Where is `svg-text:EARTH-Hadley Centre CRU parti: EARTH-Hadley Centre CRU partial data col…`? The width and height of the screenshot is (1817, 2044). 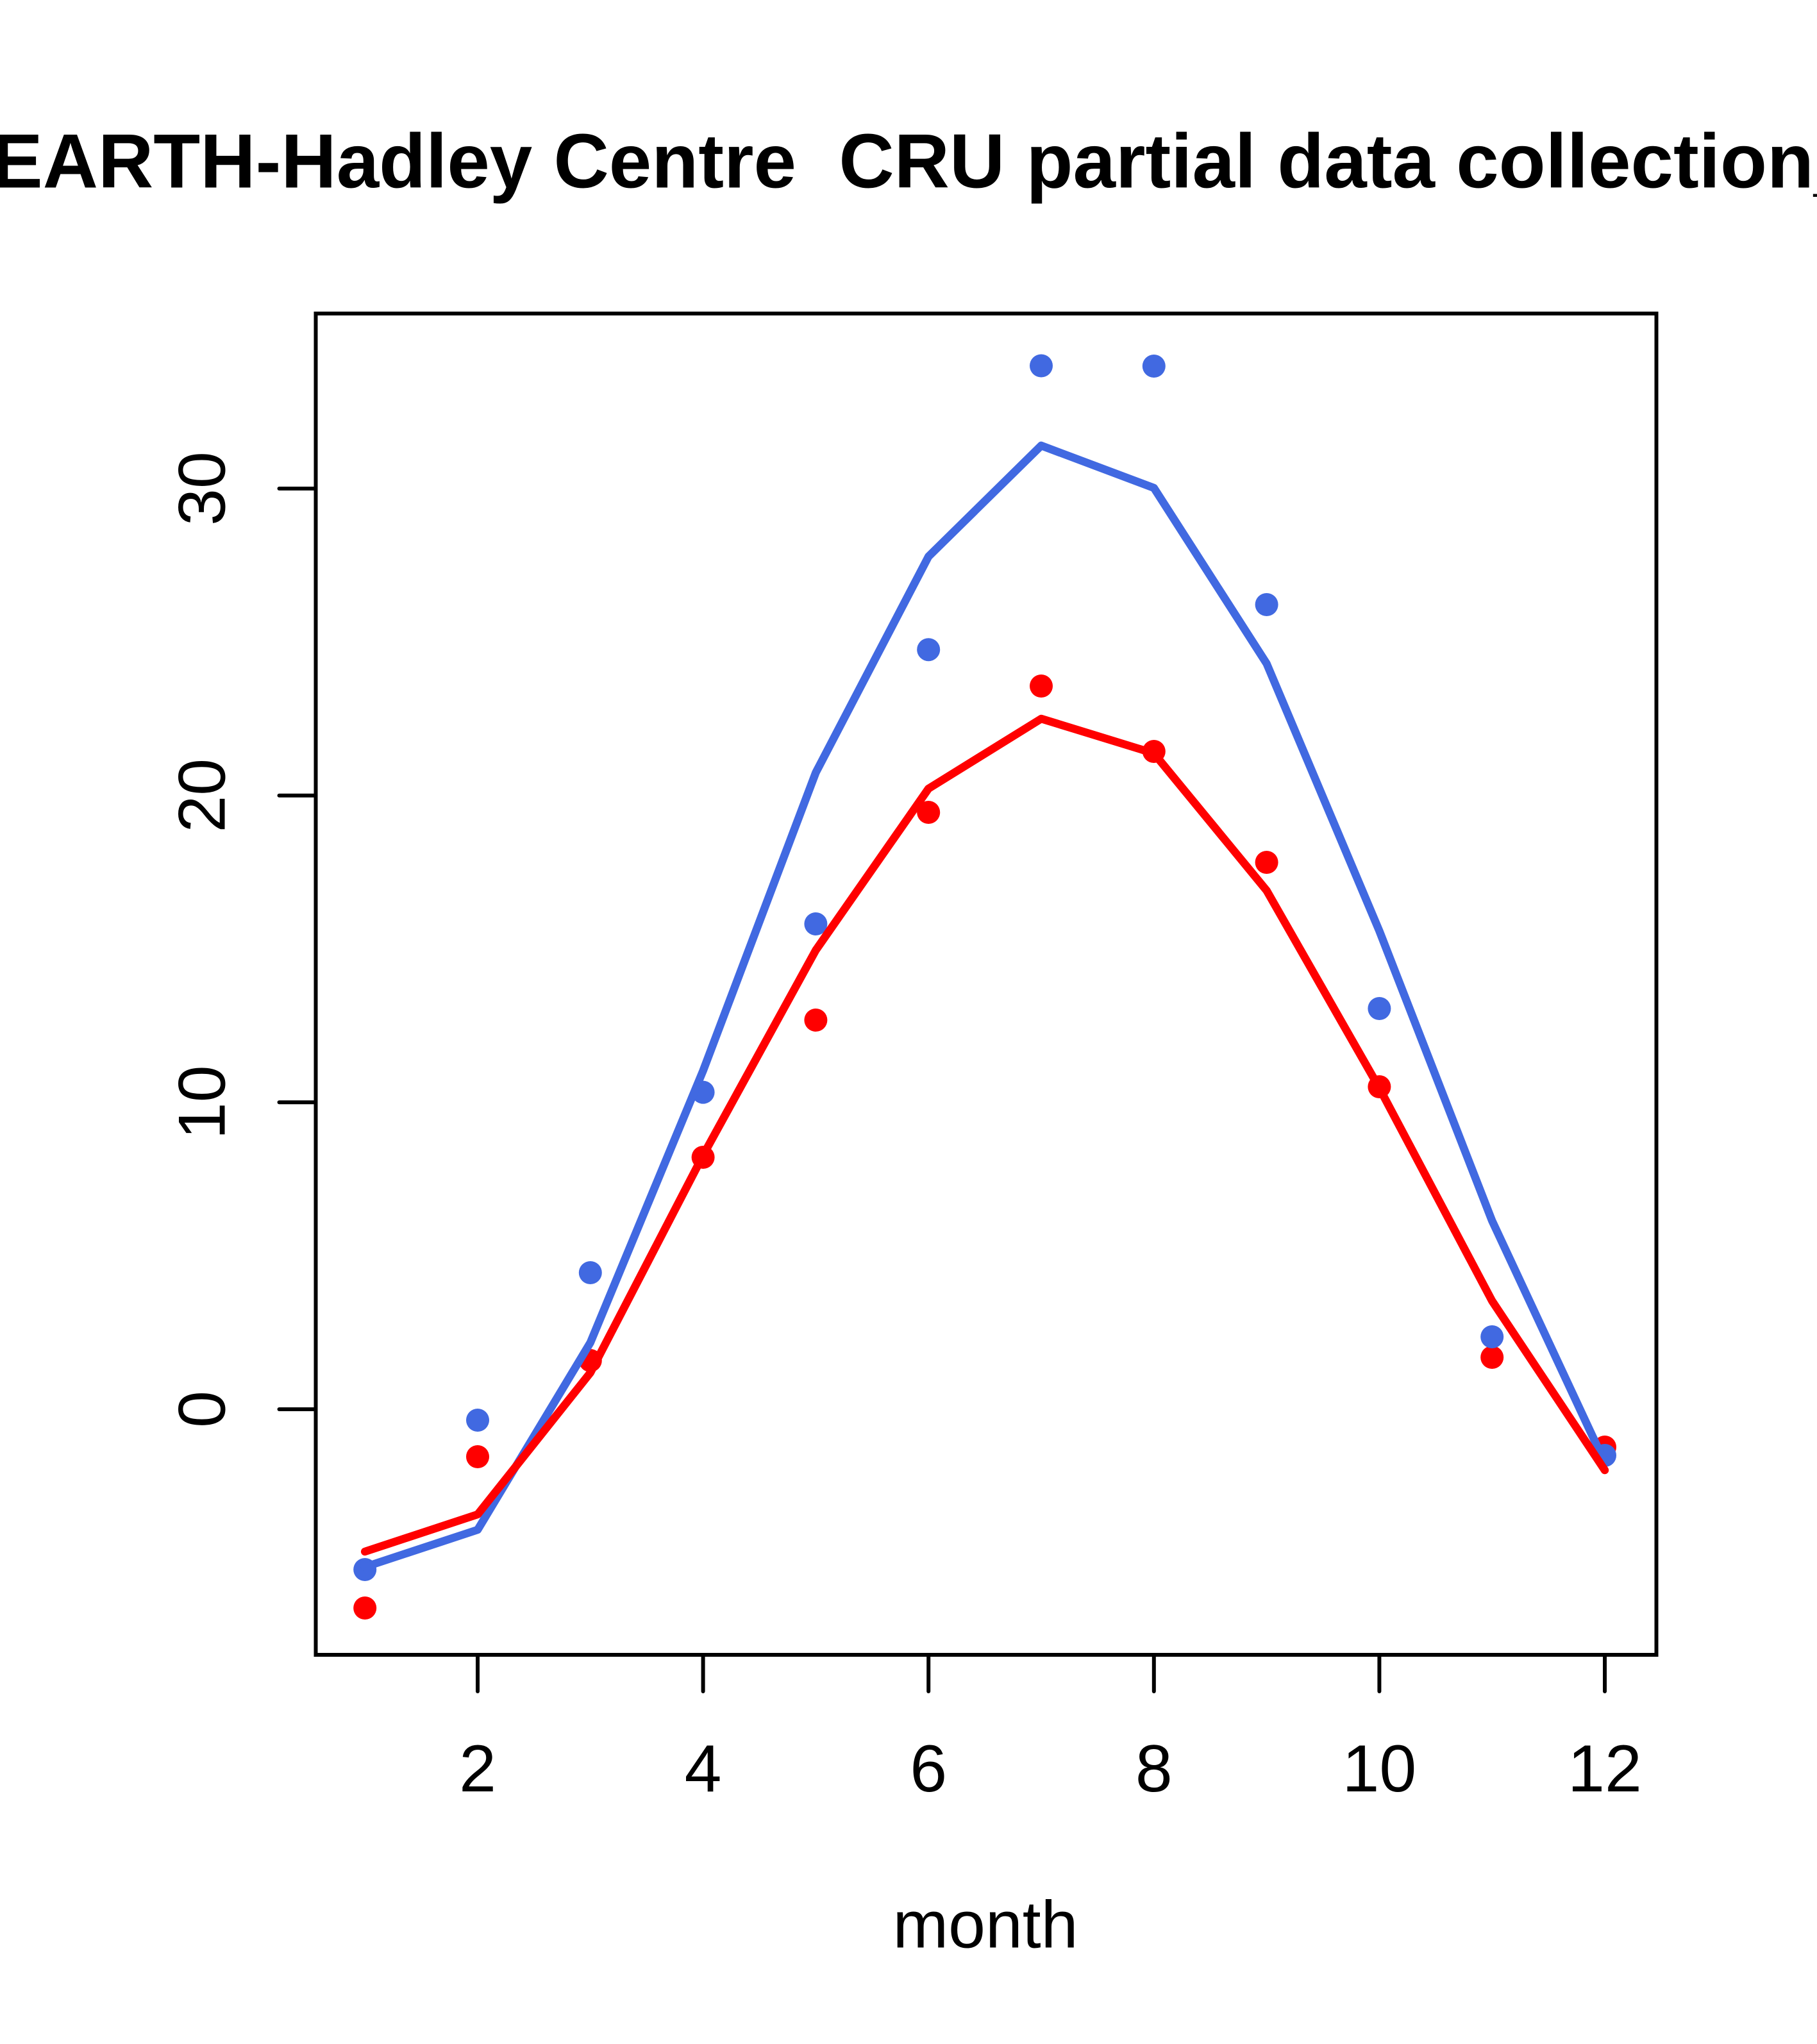
svg-text:EARTH-Hadley Centre CRU parti: EARTH-Hadley Centre CRU partial data col… is located at coordinates (908, 162).